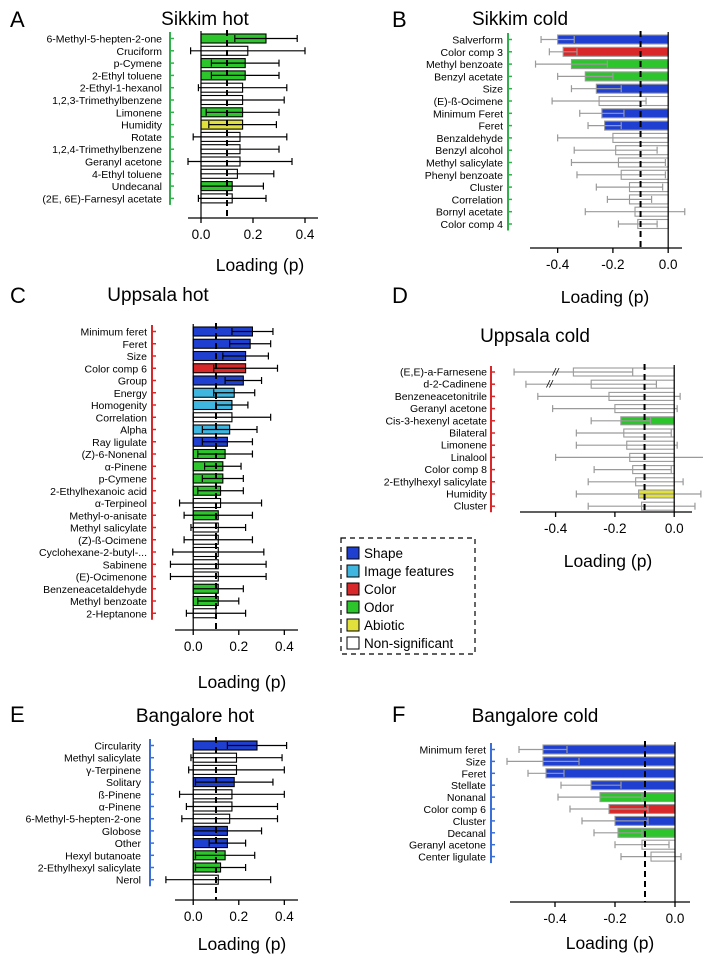 Image resolution: width=703 pixels, height=957 pixels. Describe the element at coordinates (398, 714) in the screenshot. I see `panel-letter: F` at that location.